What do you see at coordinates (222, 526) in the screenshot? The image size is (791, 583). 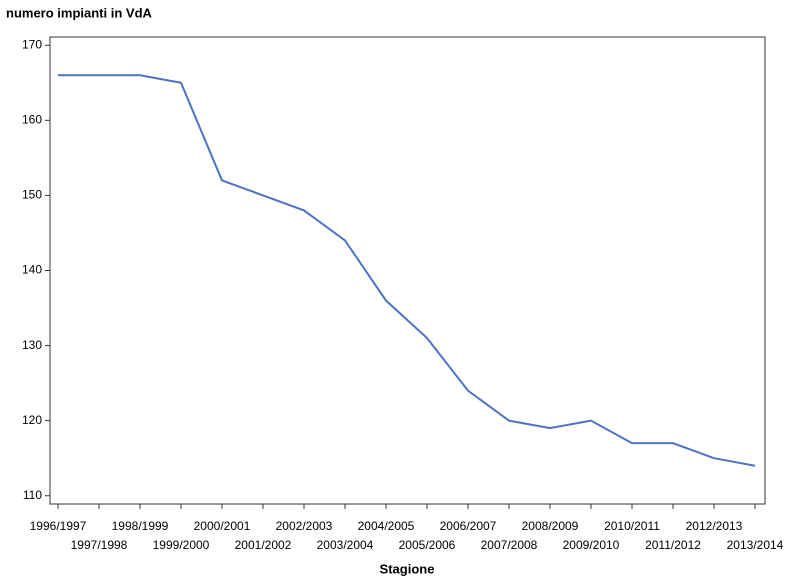 I see `x-tick-label: 2000/2001` at bounding box center [222, 526].